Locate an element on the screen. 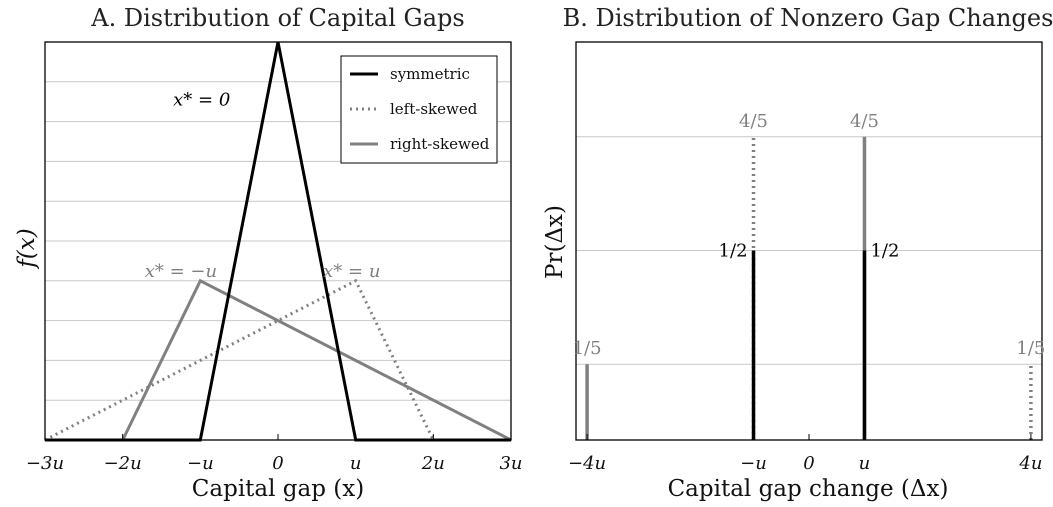 This screenshot has height=507, width=1053. bar-label-left-skewed: 4/5 is located at coordinates (753, 121).